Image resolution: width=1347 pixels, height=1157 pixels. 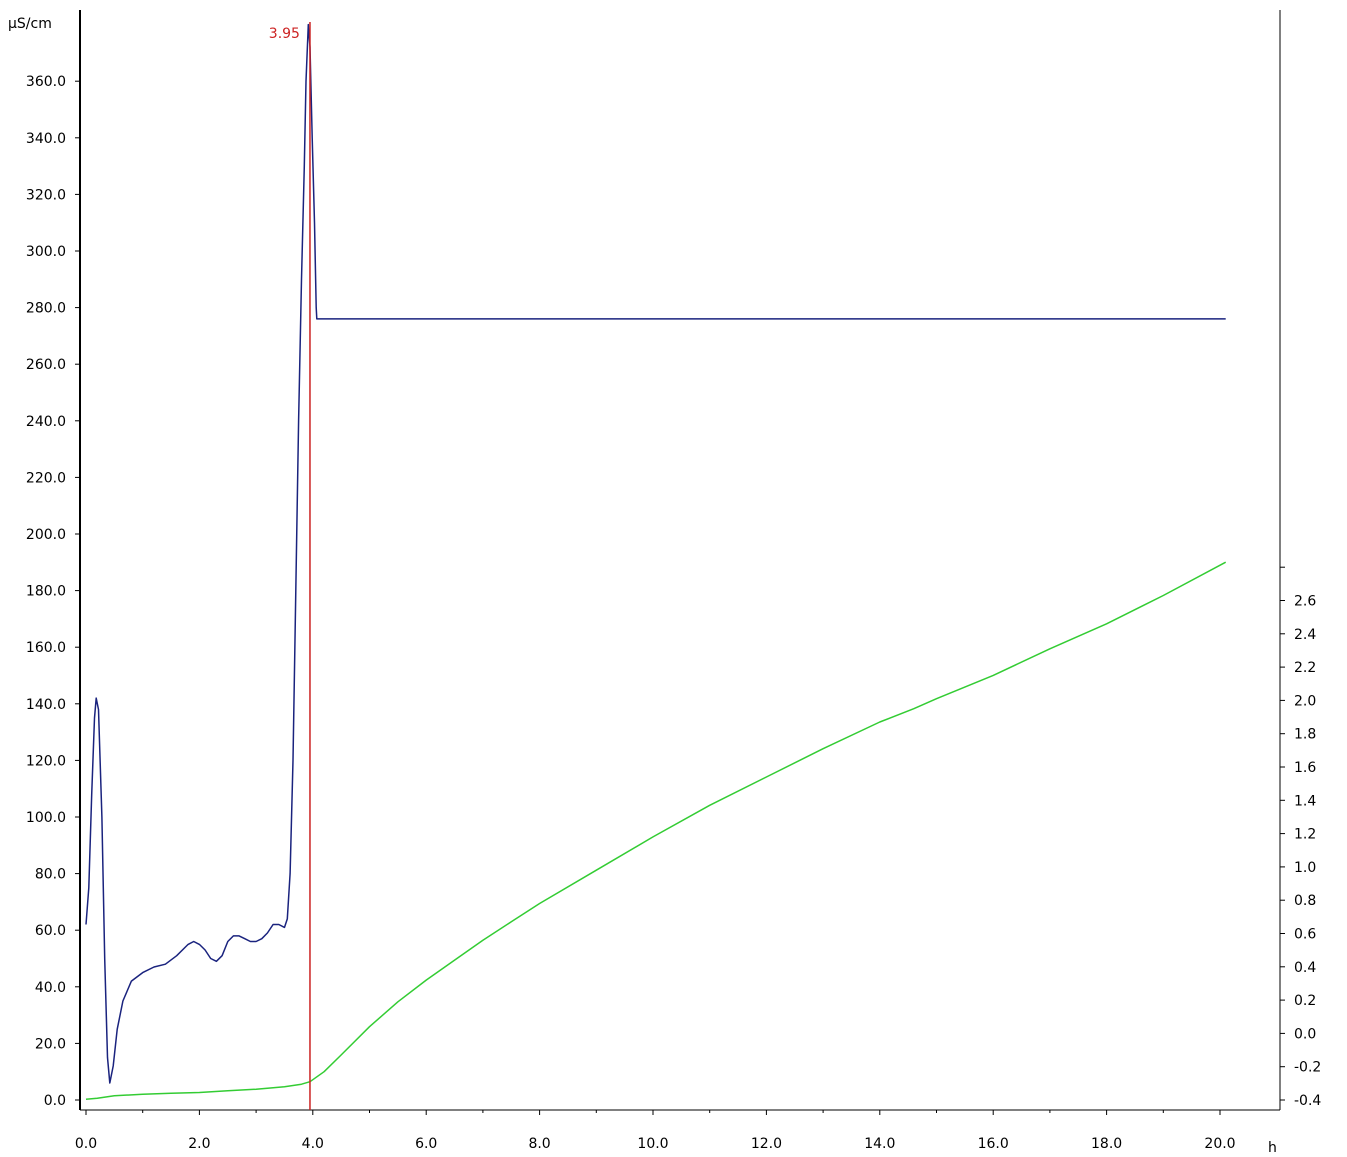 I want to click on y-axis-left-unit: µS/cm, so click(x=30, y=24).